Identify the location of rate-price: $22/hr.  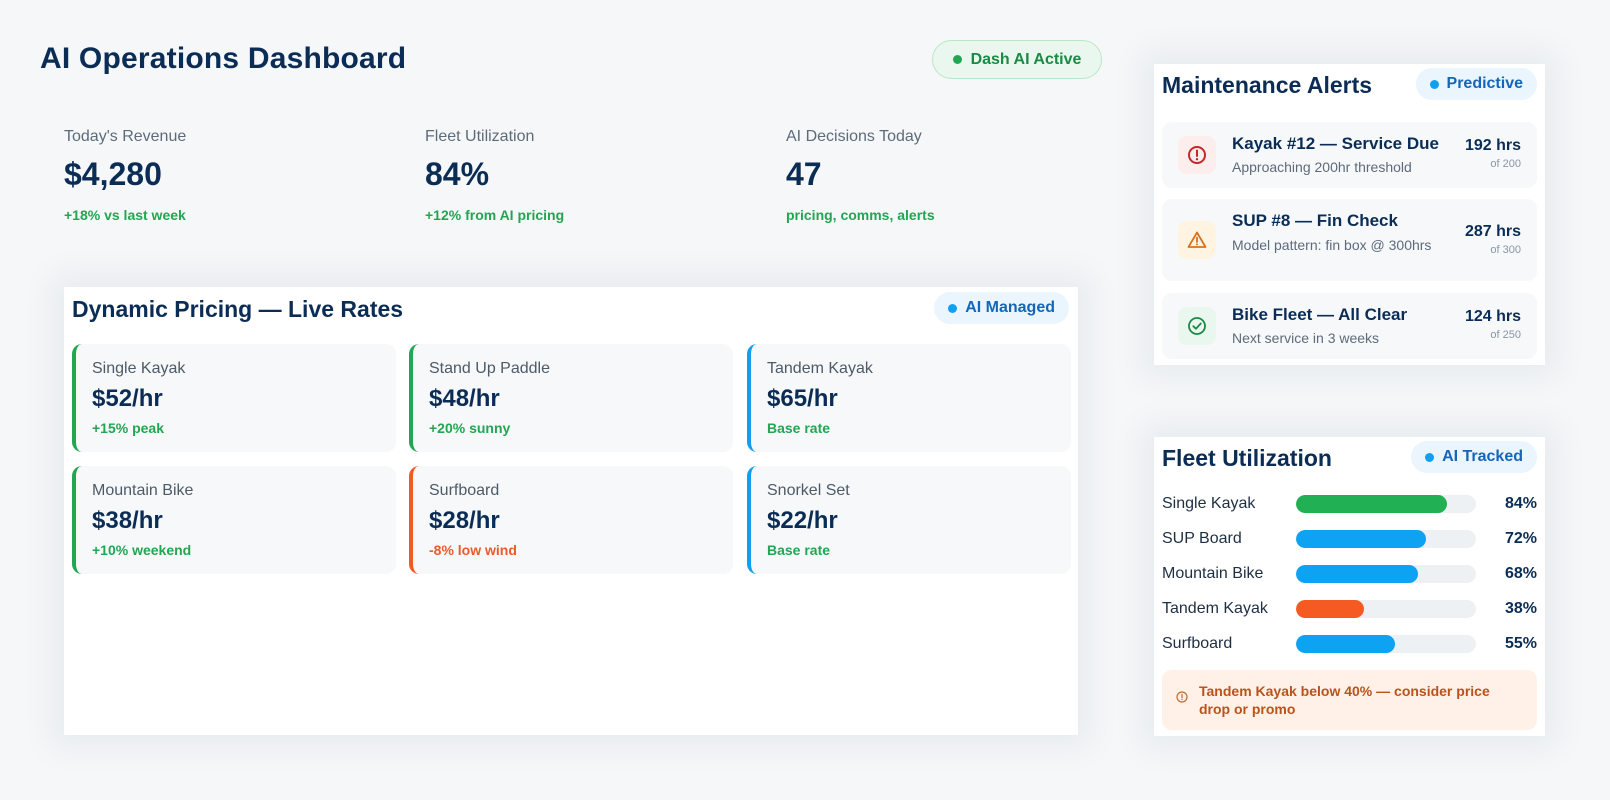
(802, 520).